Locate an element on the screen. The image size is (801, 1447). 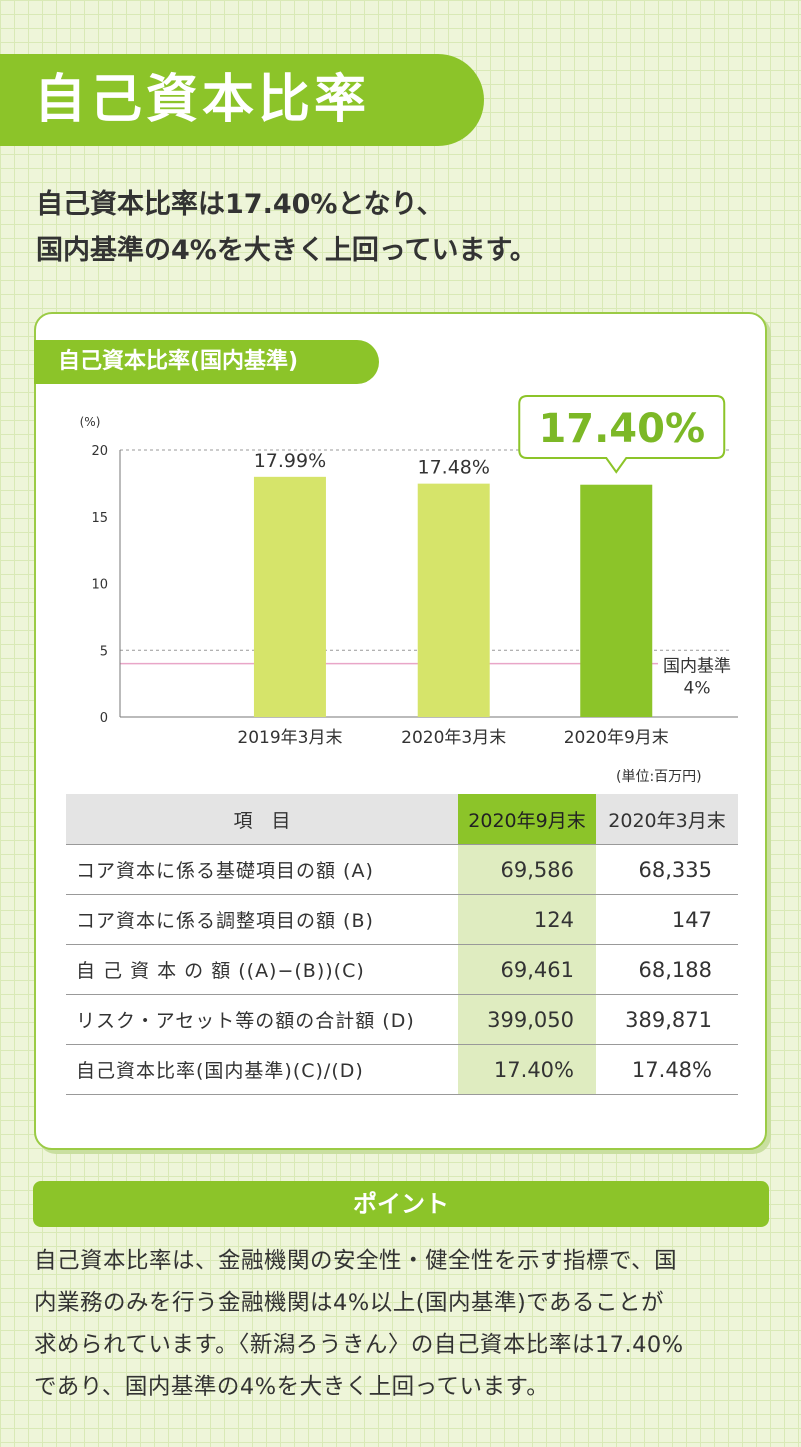
data-label: 17.99% is located at coordinates (290, 461).